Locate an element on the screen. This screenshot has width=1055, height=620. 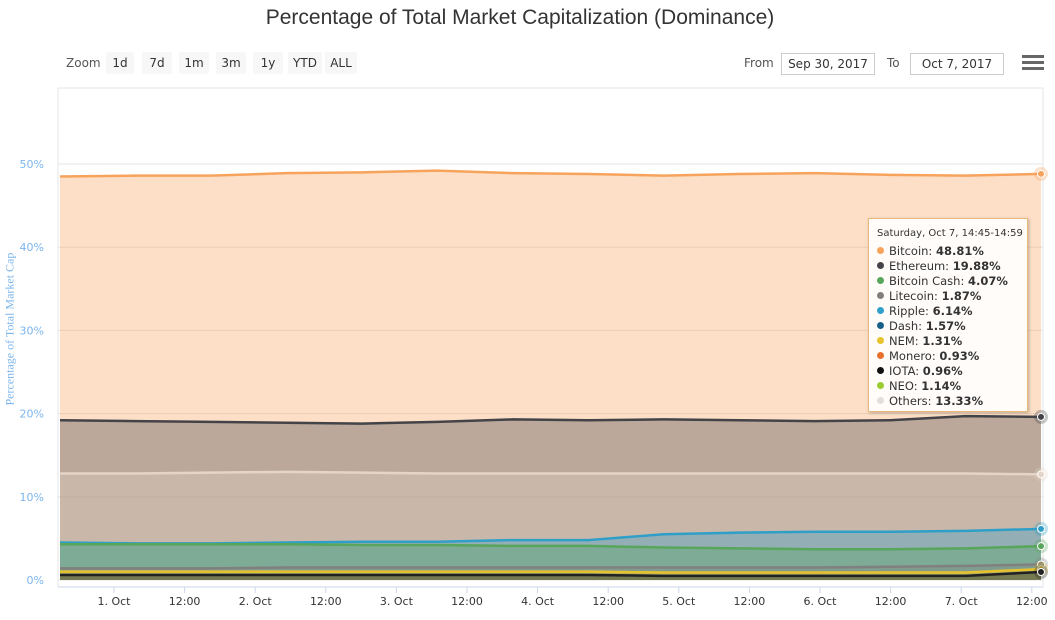
zoom-all-button: ALL is located at coordinates (341, 63).